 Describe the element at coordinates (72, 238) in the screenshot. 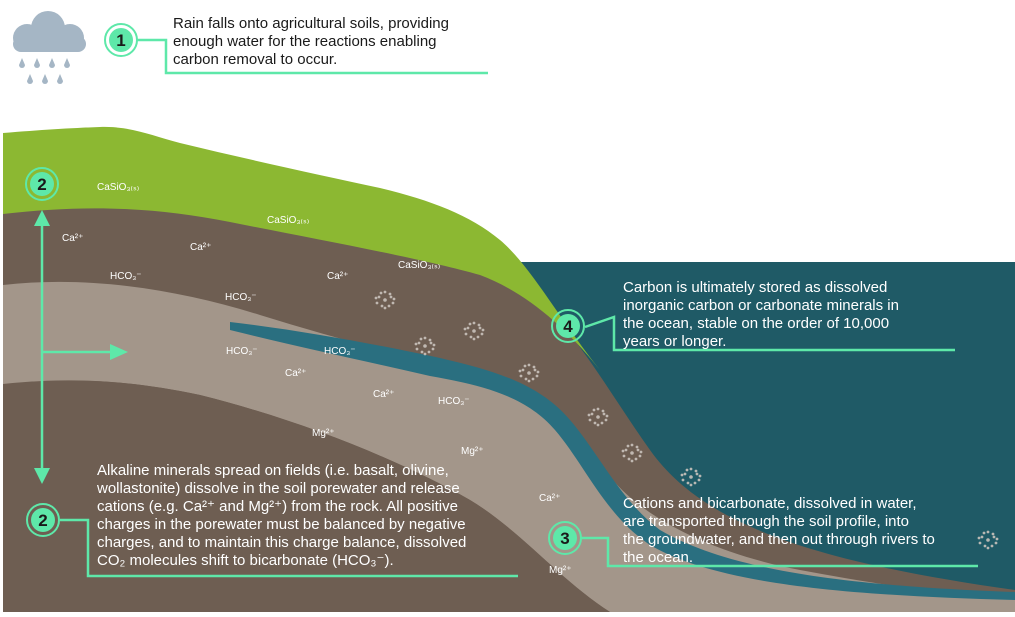

I see `label-ca-1: Ca²⁺` at that location.